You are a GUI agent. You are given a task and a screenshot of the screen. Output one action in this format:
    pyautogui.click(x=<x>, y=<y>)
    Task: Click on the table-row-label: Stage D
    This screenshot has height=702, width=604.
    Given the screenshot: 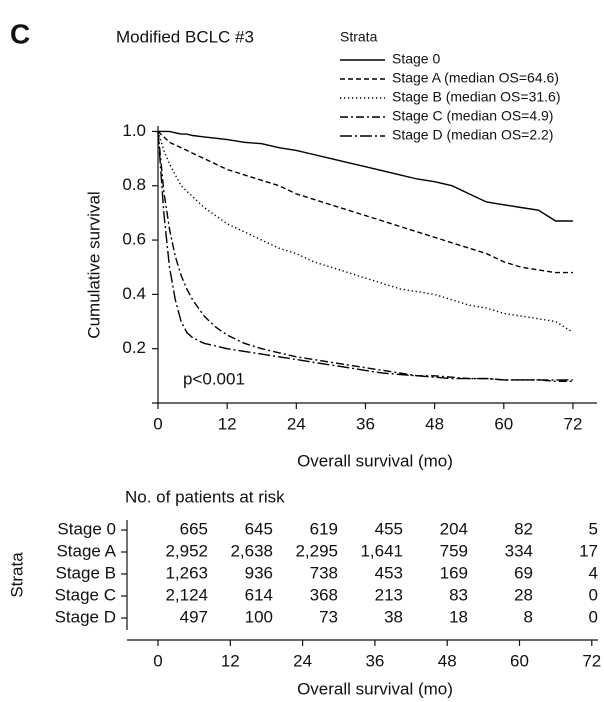 What is the action you would take?
    pyautogui.click(x=85, y=616)
    